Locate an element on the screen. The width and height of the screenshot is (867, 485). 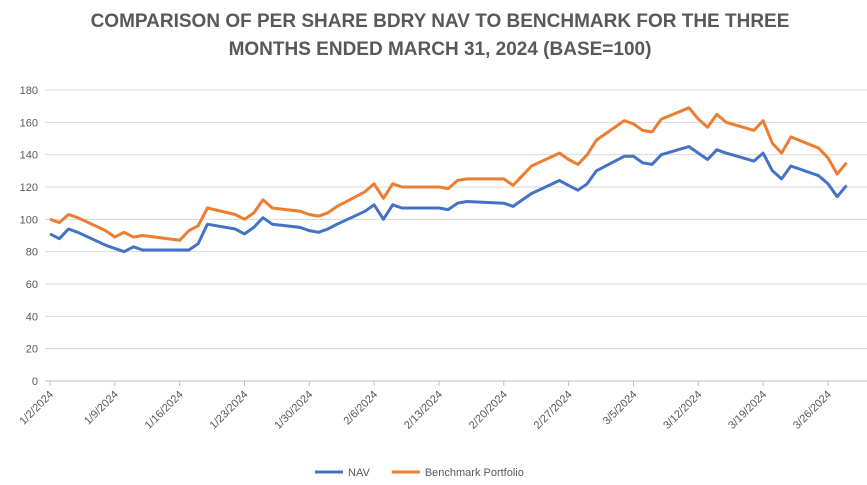
y-tick-label: 0 is located at coordinates (35, 382).